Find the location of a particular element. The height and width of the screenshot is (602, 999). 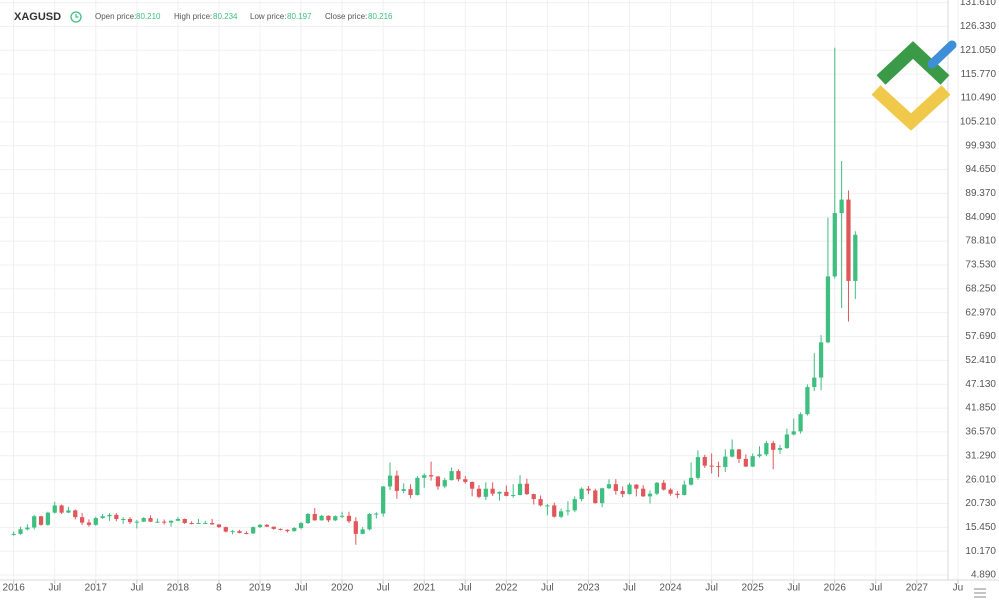

x-tick-label: 2017 is located at coordinates (96, 588).